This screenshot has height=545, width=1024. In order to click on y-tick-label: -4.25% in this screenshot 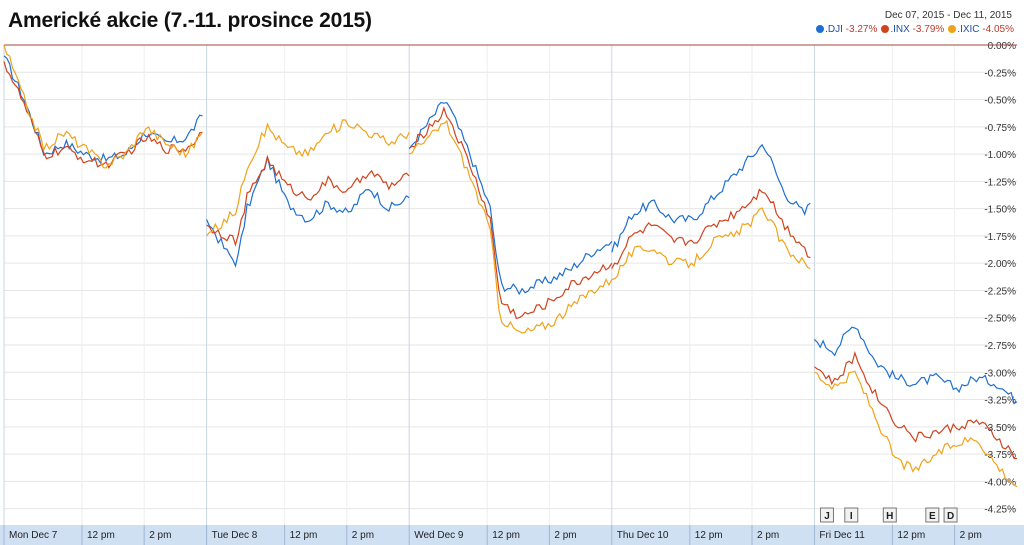, I will do `click(1000, 510)`.